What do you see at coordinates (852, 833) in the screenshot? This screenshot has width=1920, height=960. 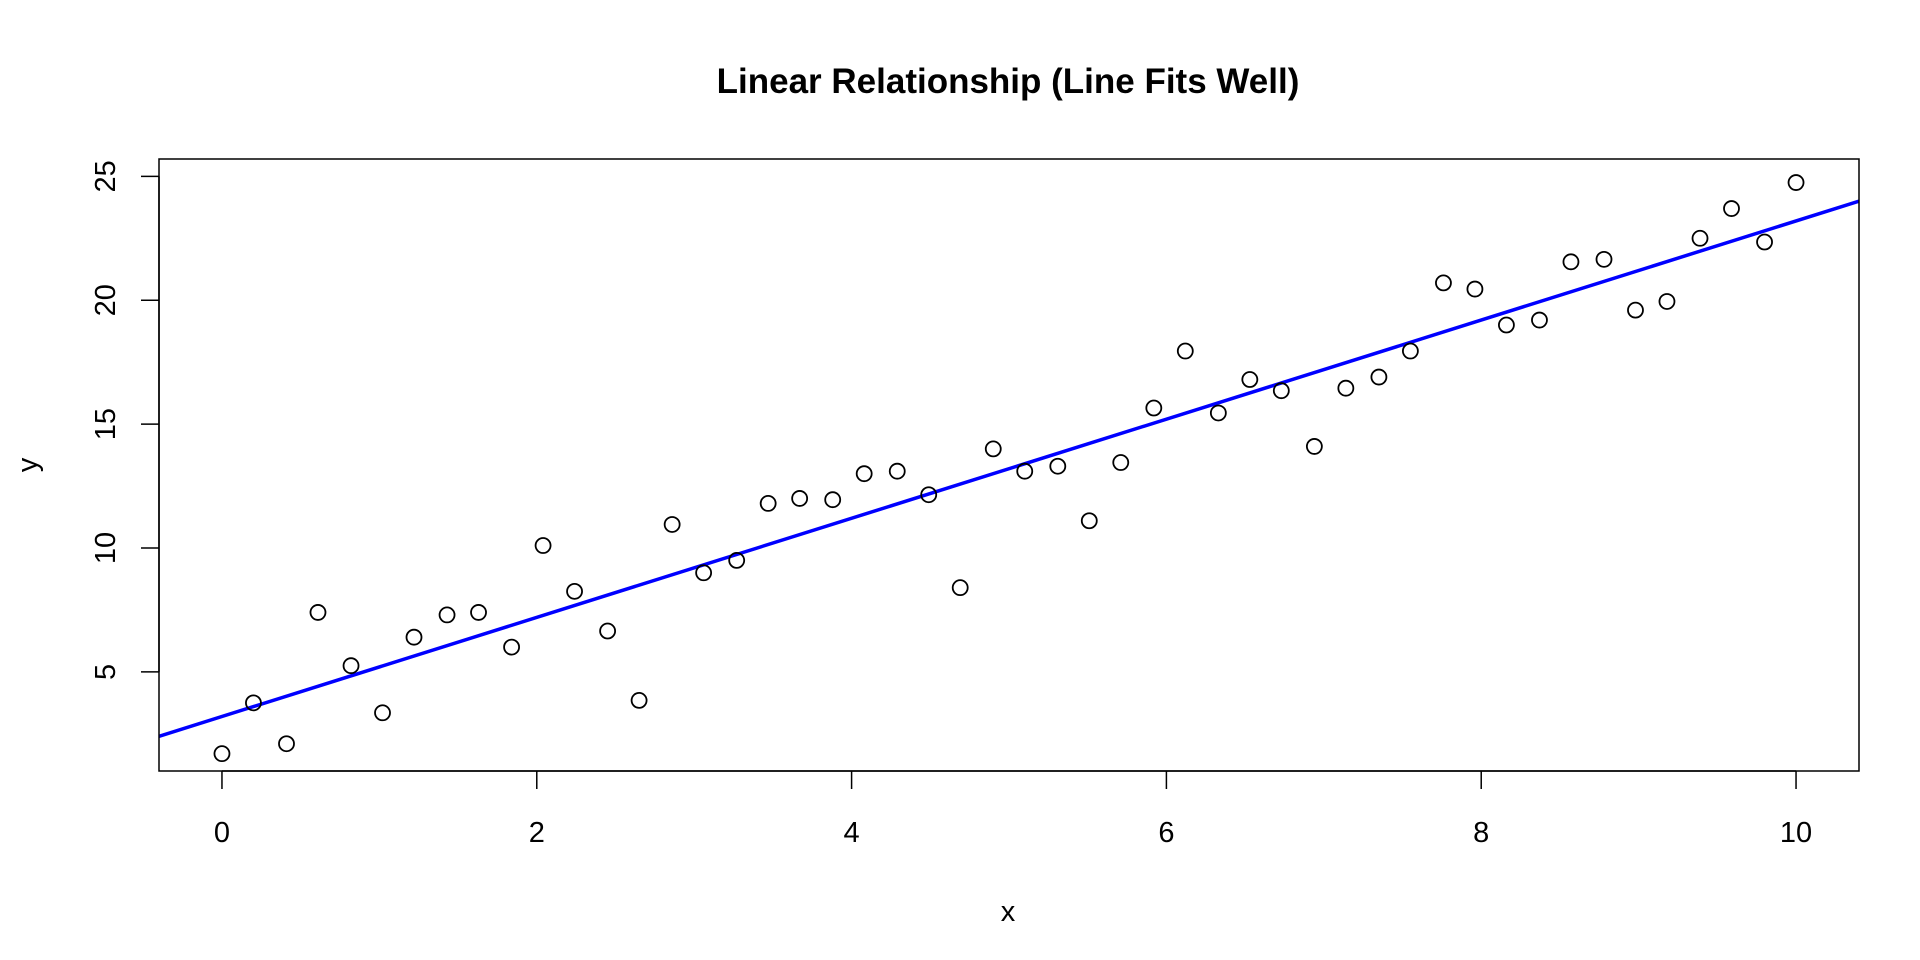 I see `x-tick-label: 4` at bounding box center [852, 833].